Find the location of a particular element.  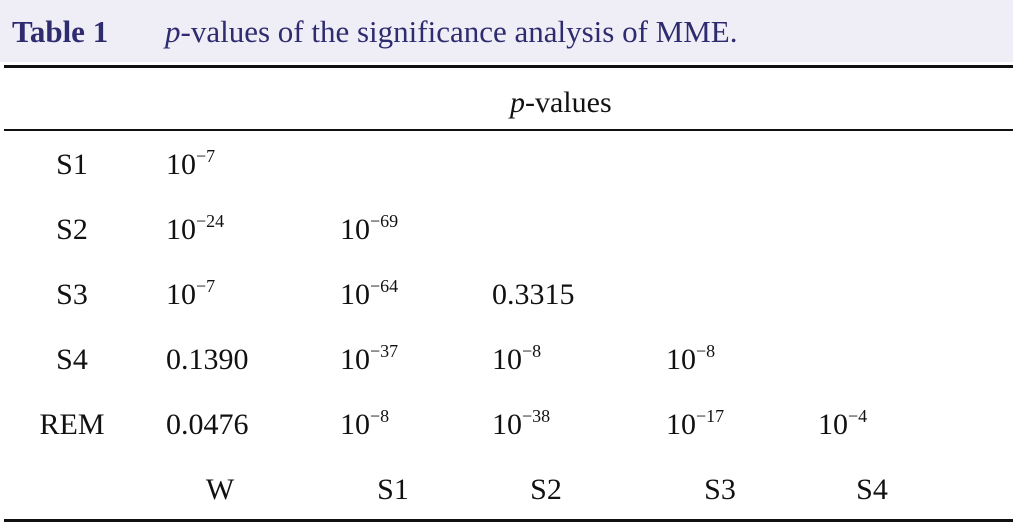

cell-exponent: −37 is located at coordinates (384, 351).